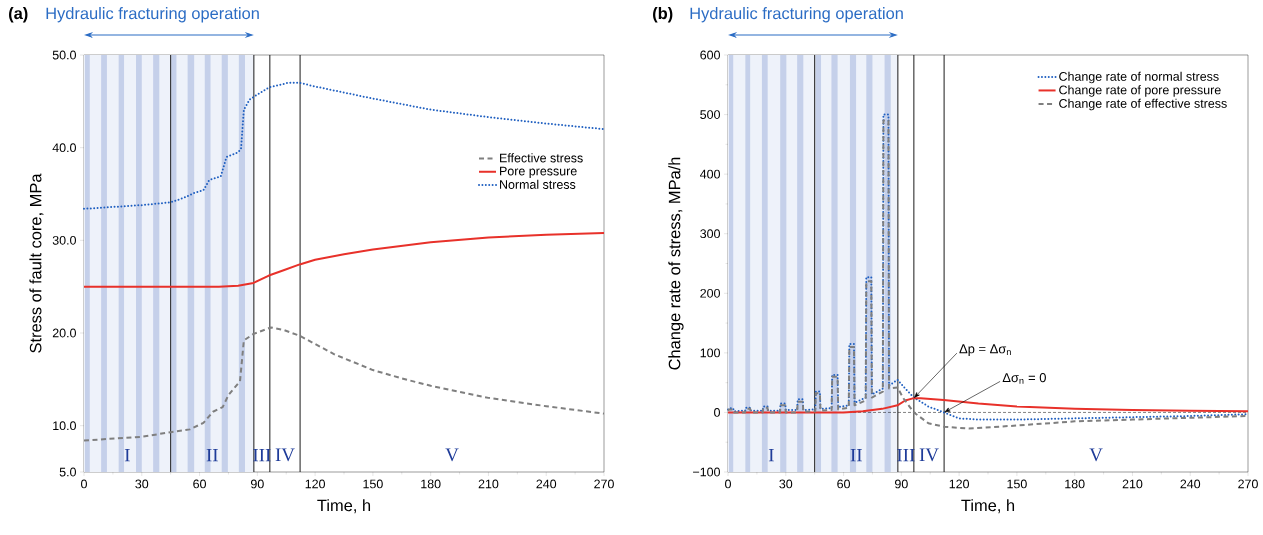  What do you see at coordinates (1140, 91) in the screenshot?
I see `legend-label: Change rate of pore pressure` at bounding box center [1140, 91].